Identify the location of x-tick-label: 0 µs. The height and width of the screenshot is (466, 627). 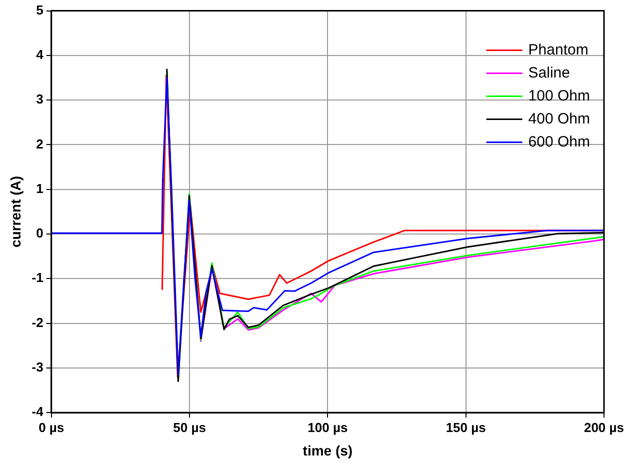
(51, 427).